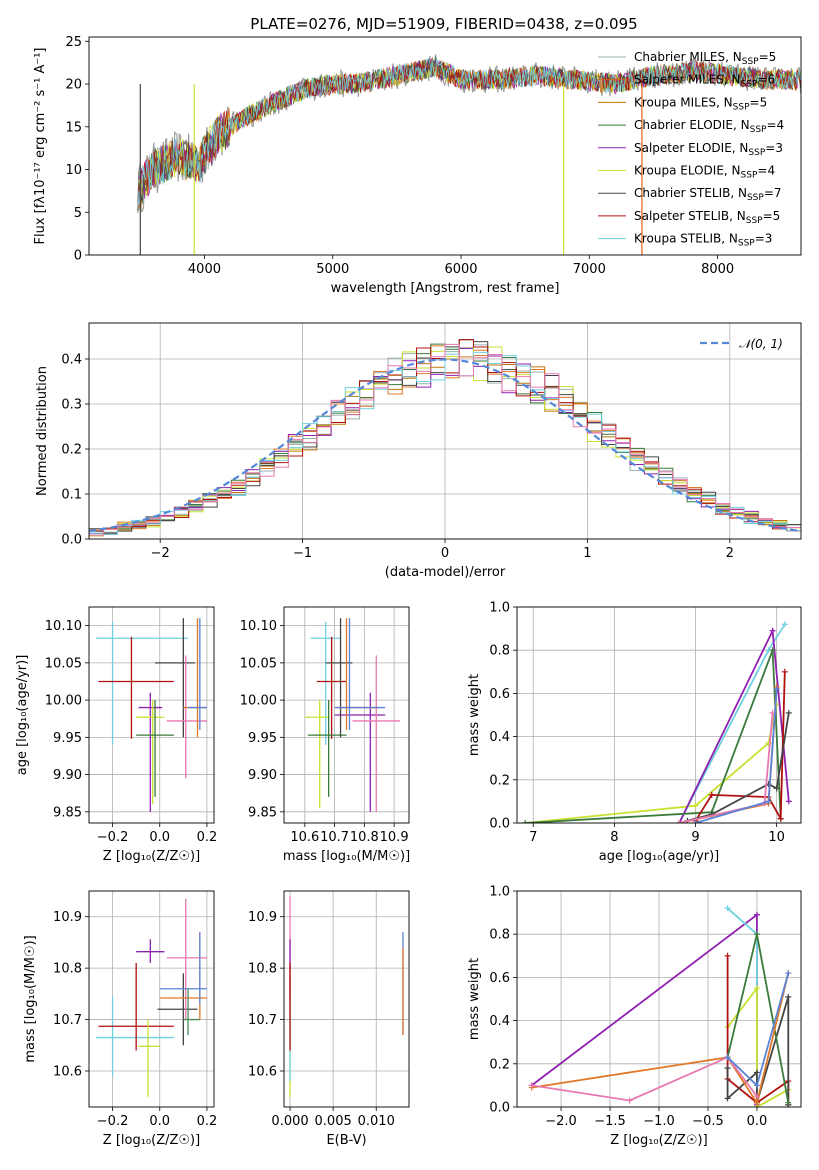 This screenshot has width=819, height=1170. Describe the element at coordinates (707, 217) in the screenshot. I see `legend-label: Salpeter STELIB, NSSP=5` at that location.